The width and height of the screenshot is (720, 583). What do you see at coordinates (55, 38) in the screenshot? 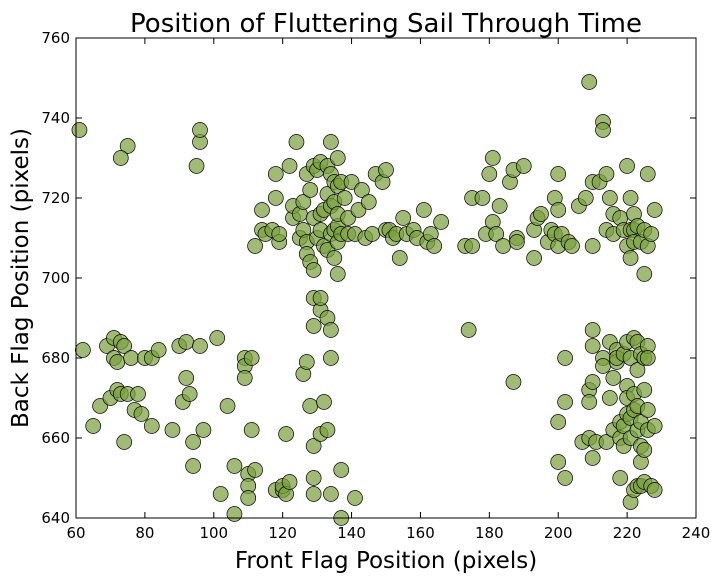
I see `y-tick-label: 760` at bounding box center [55, 38].